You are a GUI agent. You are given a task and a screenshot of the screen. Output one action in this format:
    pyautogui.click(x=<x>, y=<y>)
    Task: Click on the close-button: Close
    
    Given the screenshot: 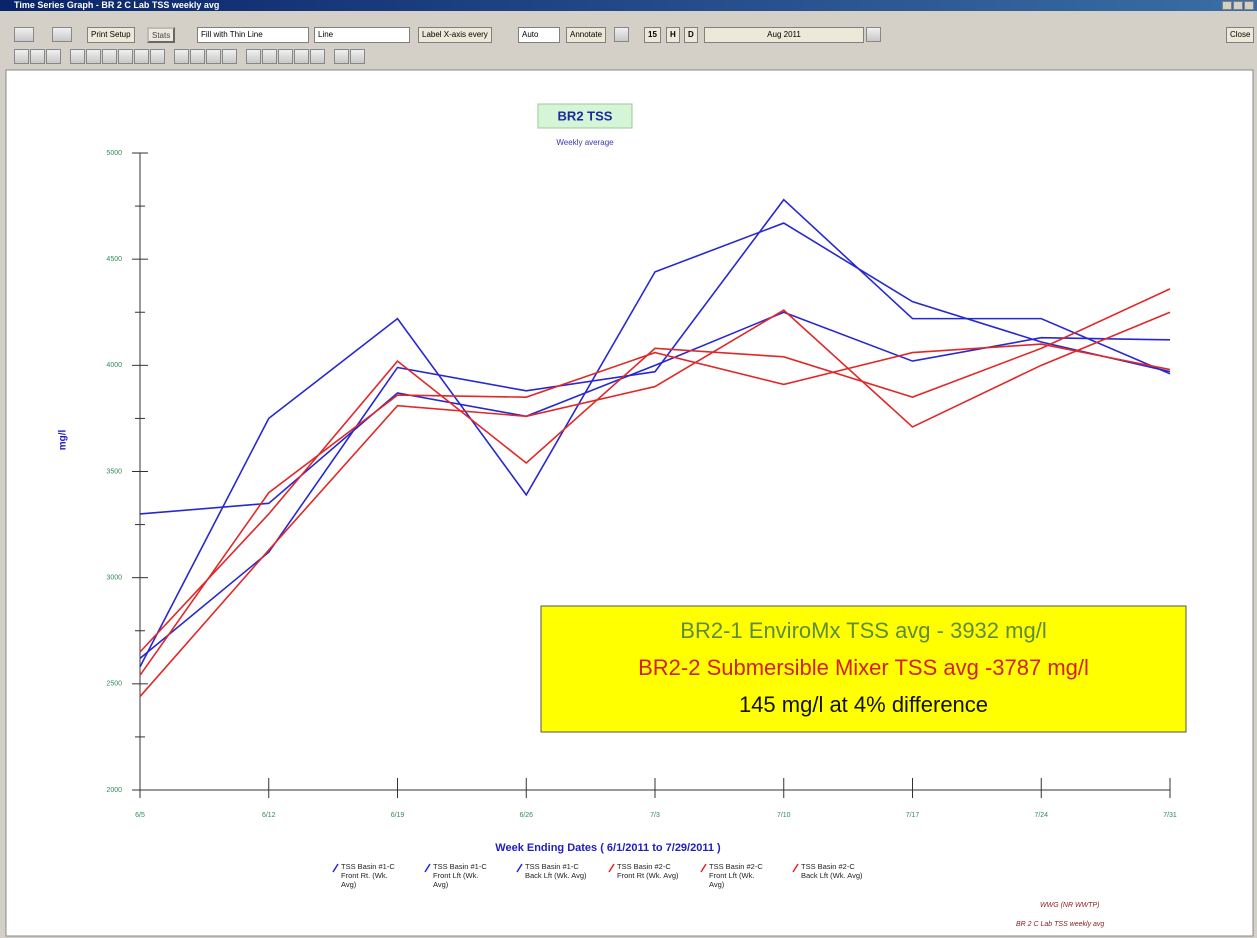 What is the action you would take?
    pyautogui.click(x=1240, y=35)
    